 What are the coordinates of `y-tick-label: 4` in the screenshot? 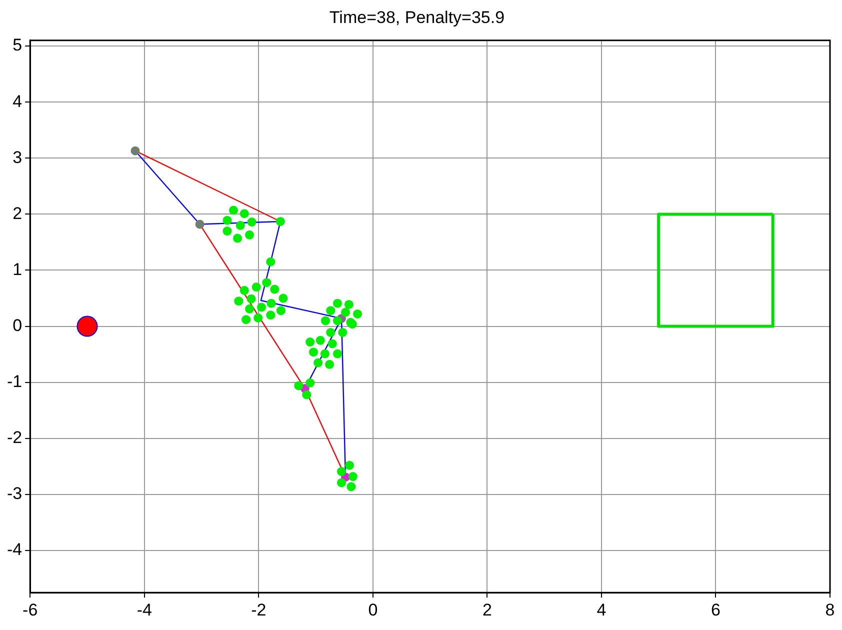 It's located at (17, 101).